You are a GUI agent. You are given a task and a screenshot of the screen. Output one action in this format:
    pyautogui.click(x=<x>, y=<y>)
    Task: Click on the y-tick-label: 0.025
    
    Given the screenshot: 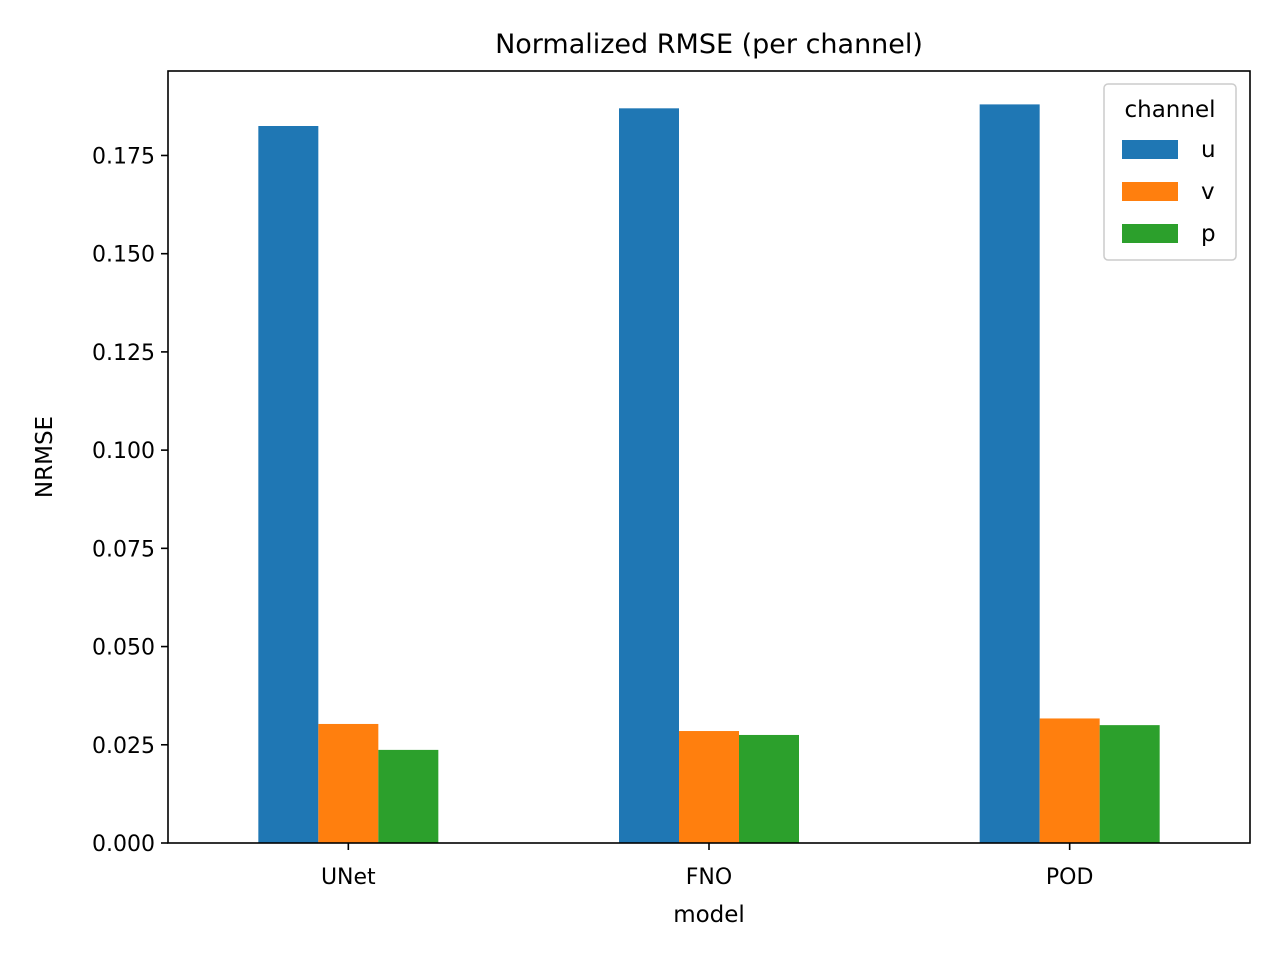 What is the action you would take?
    pyautogui.click(x=123, y=746)
    